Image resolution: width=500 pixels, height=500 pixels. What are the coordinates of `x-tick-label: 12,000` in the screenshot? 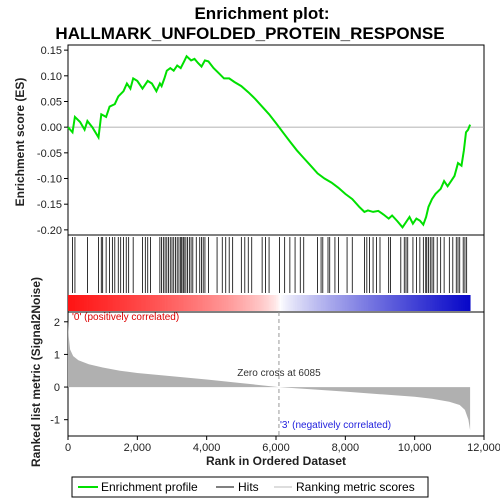 It's located at (483, 448).